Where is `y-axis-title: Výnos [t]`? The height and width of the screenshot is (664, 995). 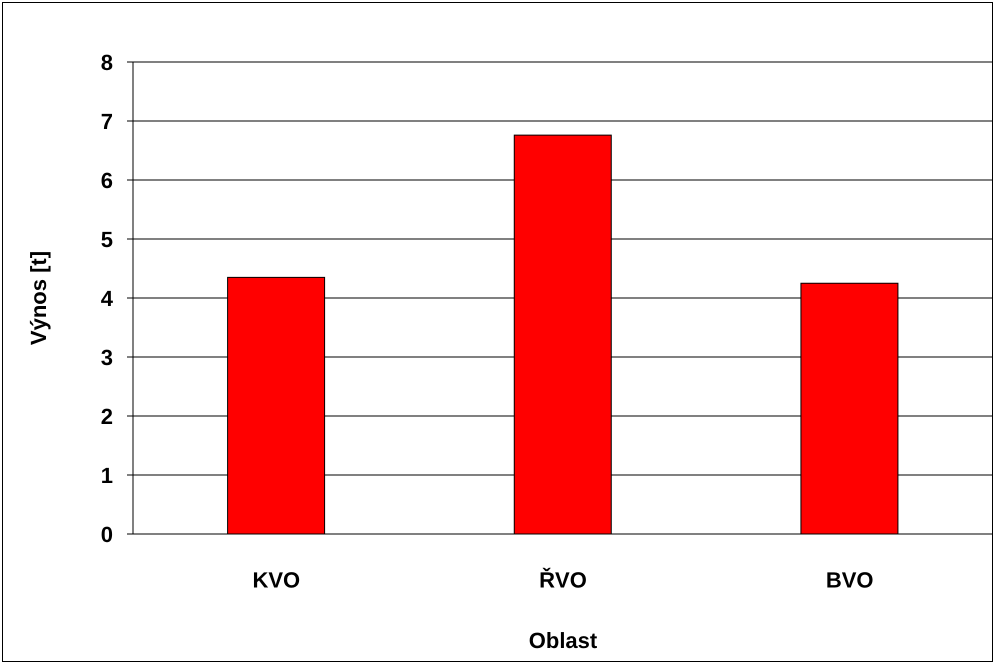
y-axis-title: Výnos [t] is located at coordinates (38, 298).